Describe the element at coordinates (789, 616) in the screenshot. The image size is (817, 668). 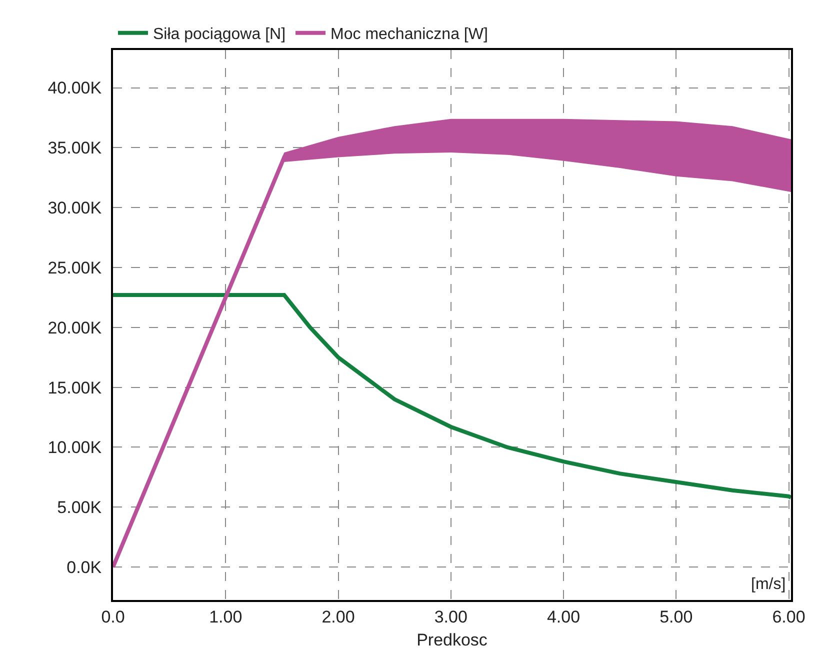
I see `x-tick-label: 6.00` at that location.